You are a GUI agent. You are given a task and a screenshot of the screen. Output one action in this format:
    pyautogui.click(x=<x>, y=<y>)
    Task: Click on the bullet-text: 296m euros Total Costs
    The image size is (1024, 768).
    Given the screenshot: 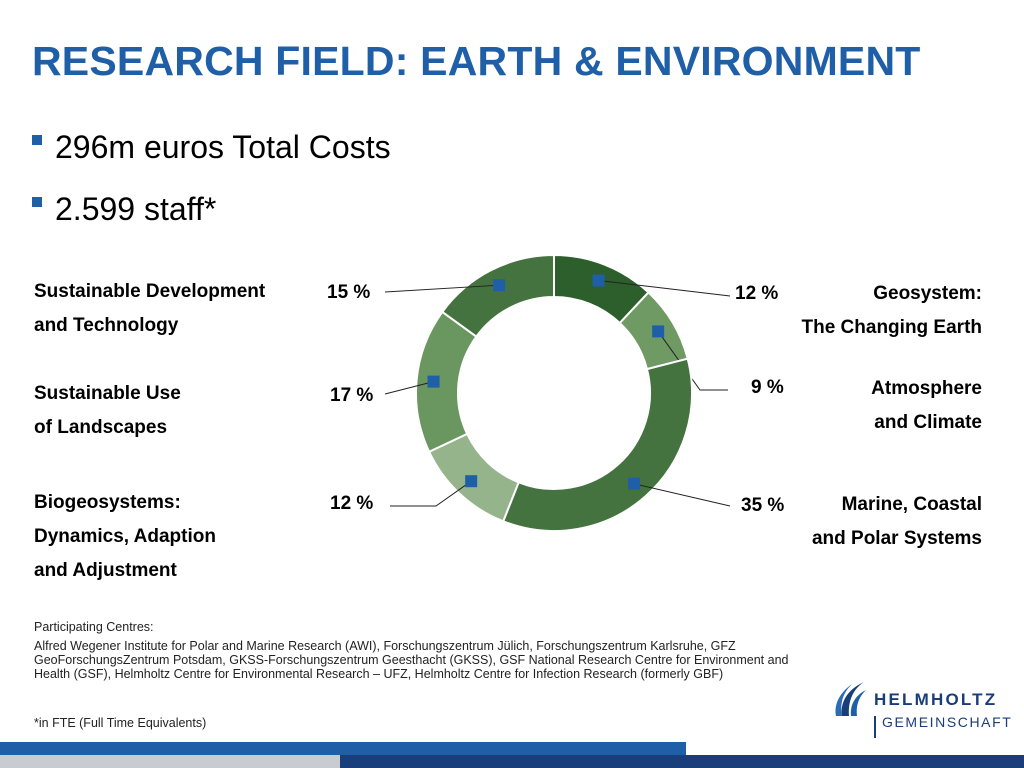 What is the action you would take?
    pyautogui.click(x=223, y=147)
    